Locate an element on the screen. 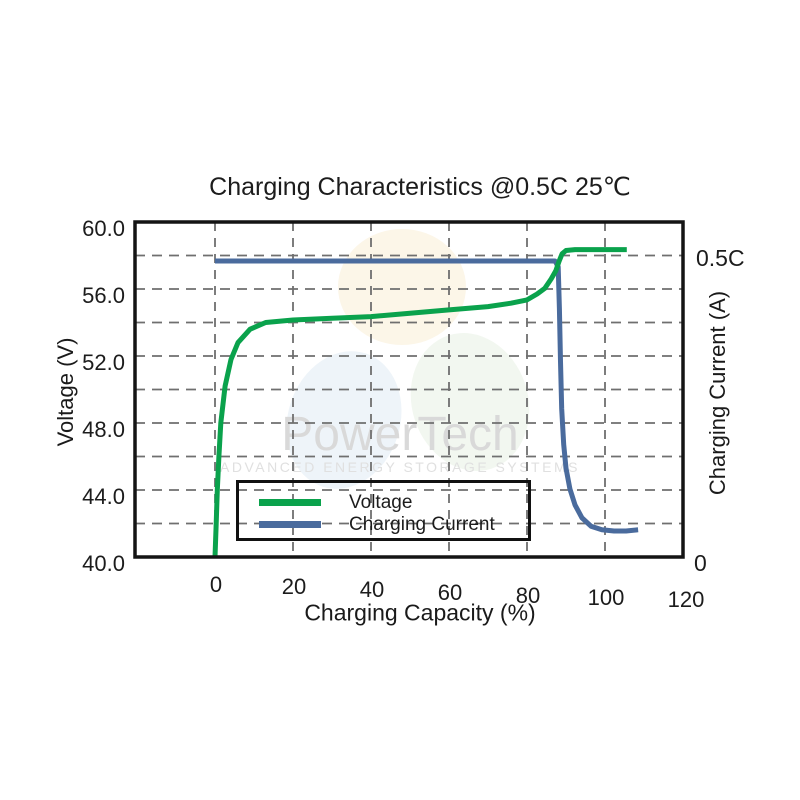 This screenshot has height=800, width=800. x-tick-0: 0 is located at coordinates (216, 584).